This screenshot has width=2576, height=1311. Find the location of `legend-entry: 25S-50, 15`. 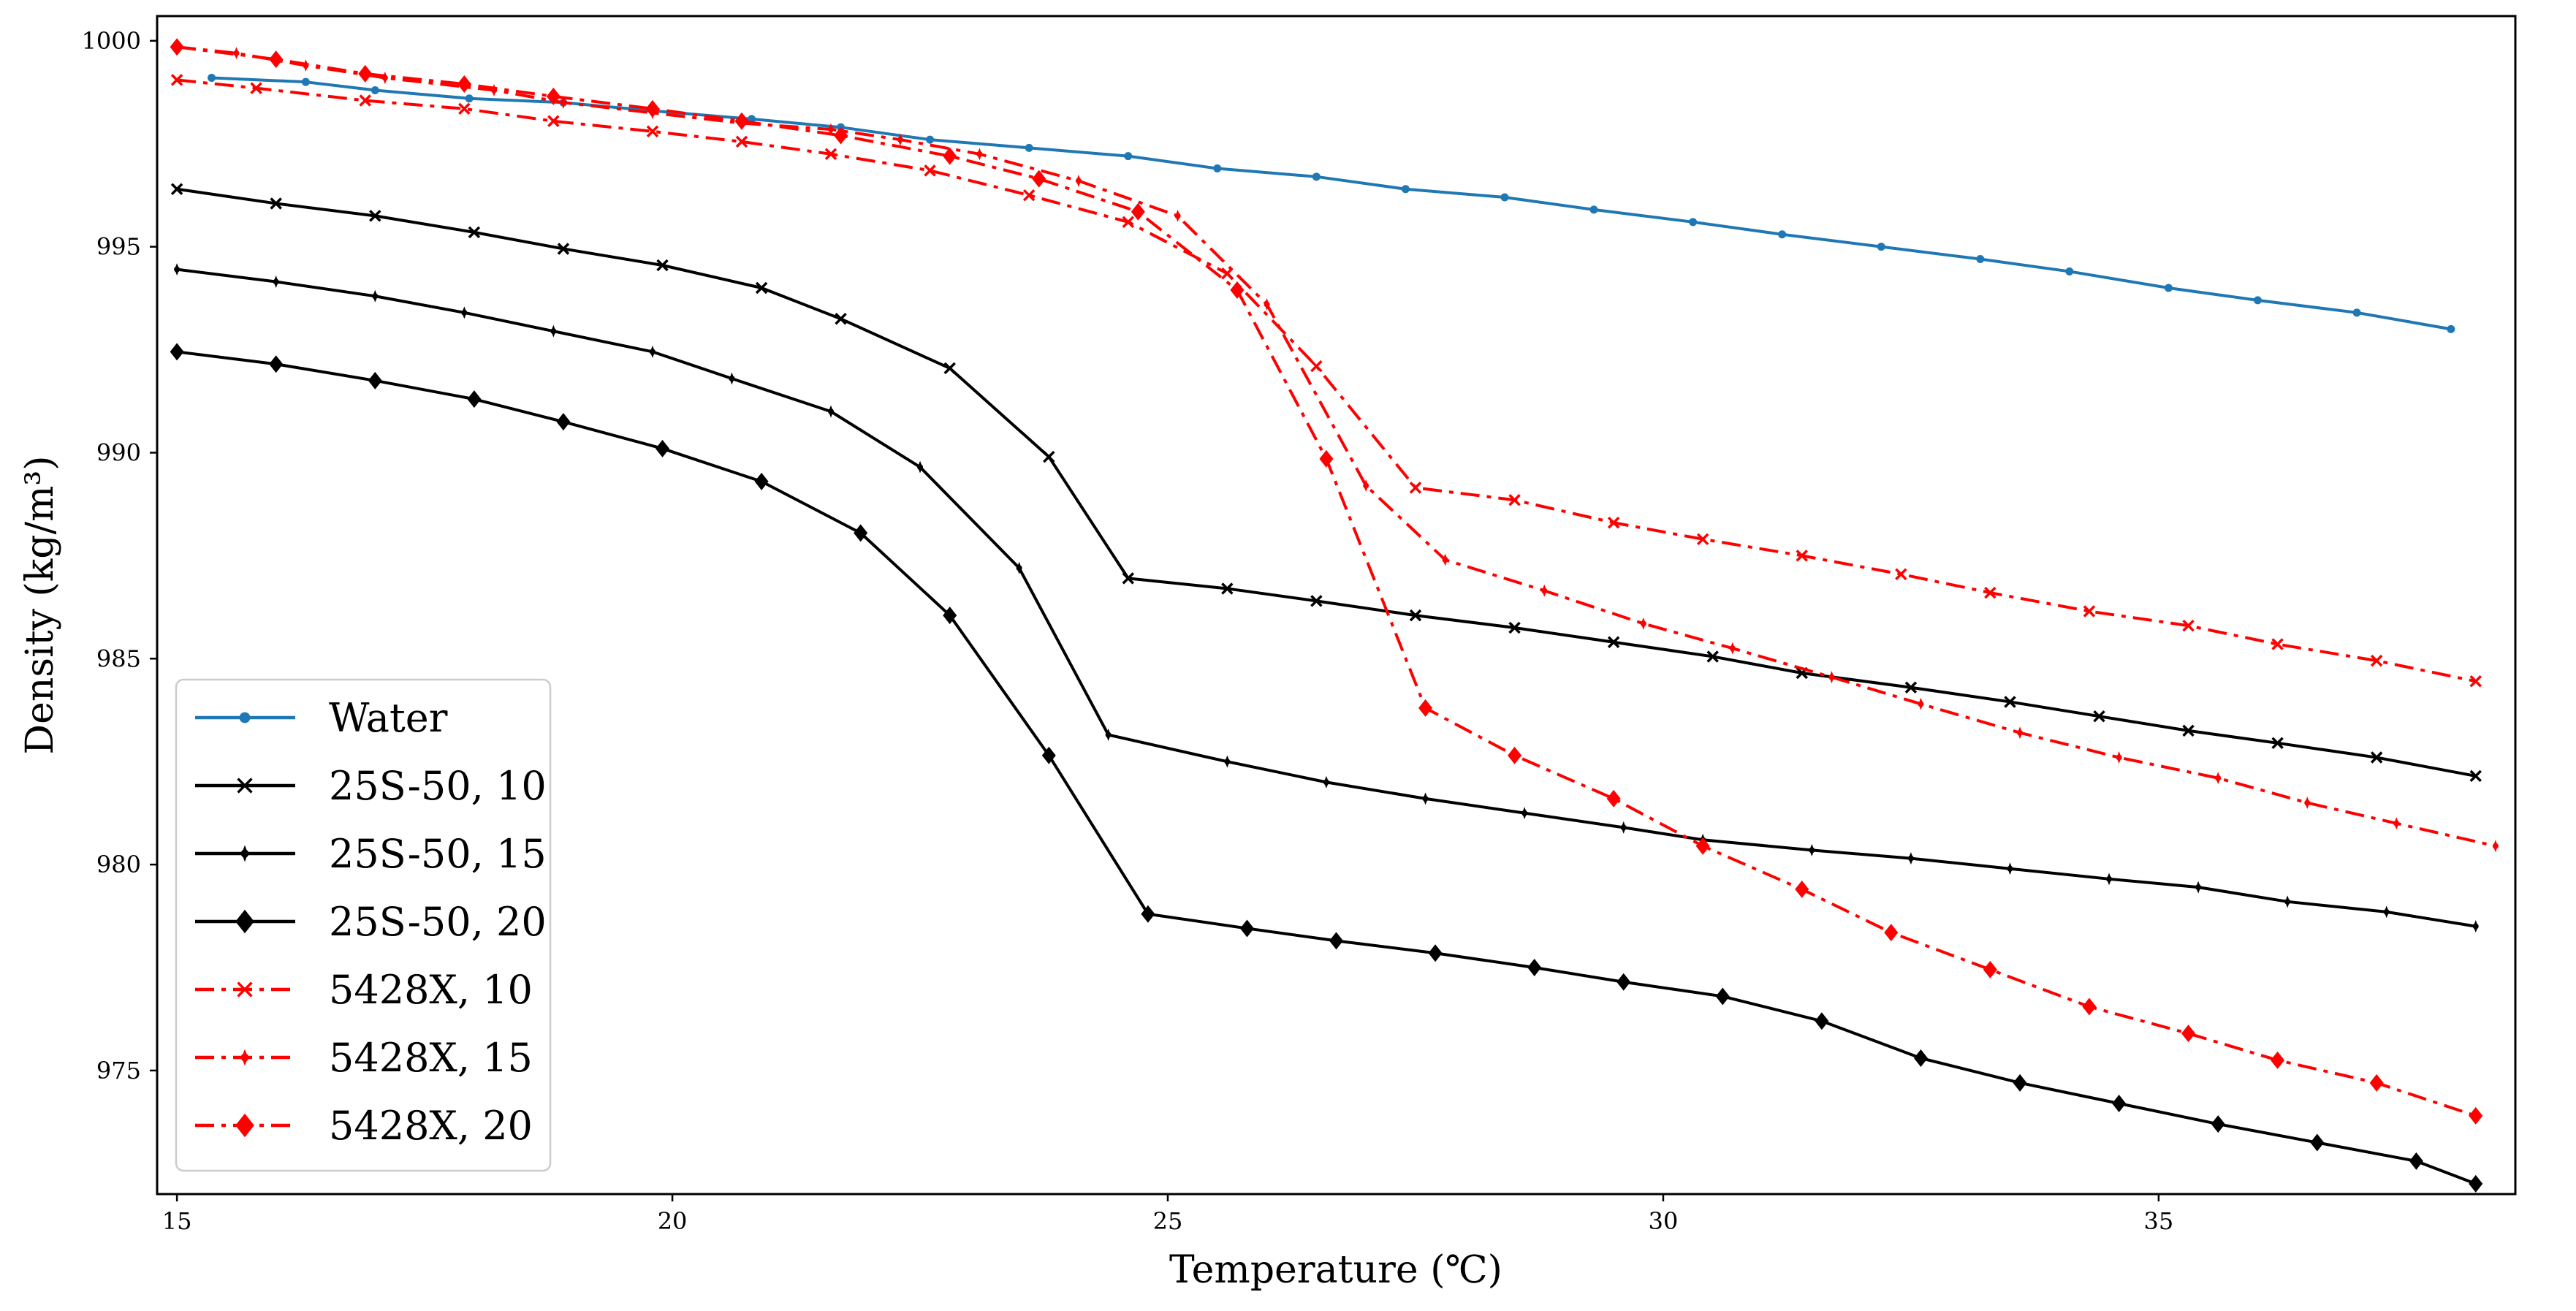

legend-entry: 25S-50, 15 is located at coordinates (371, 854).